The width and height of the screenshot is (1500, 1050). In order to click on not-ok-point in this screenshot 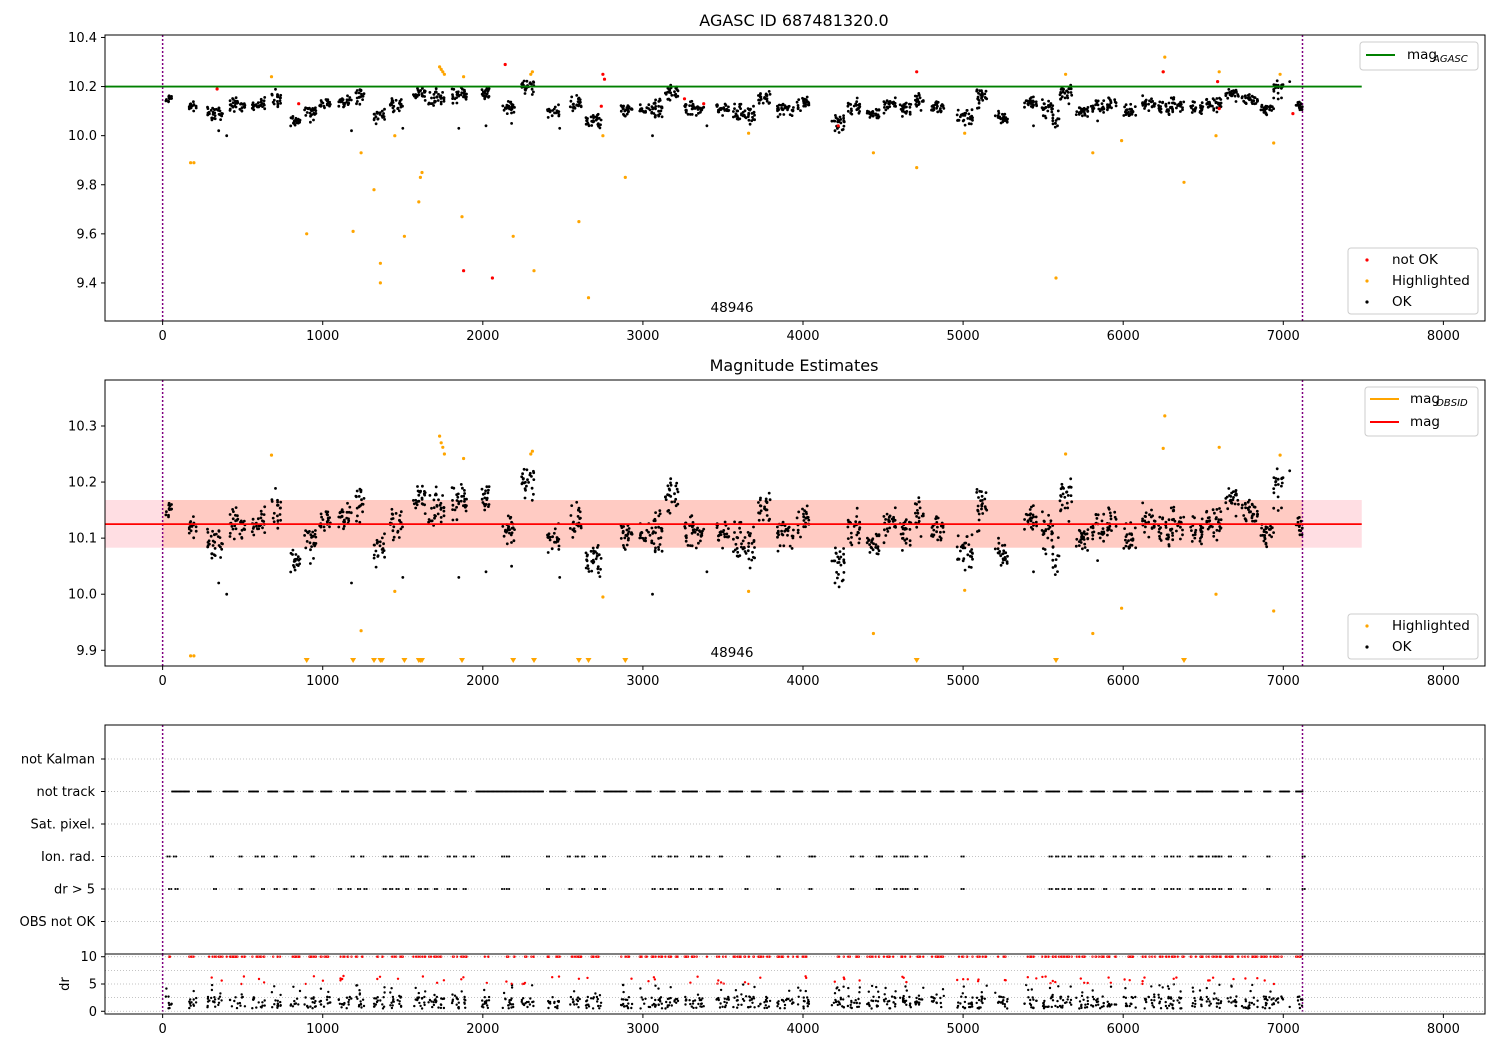, I will do `click(917, 72)`.